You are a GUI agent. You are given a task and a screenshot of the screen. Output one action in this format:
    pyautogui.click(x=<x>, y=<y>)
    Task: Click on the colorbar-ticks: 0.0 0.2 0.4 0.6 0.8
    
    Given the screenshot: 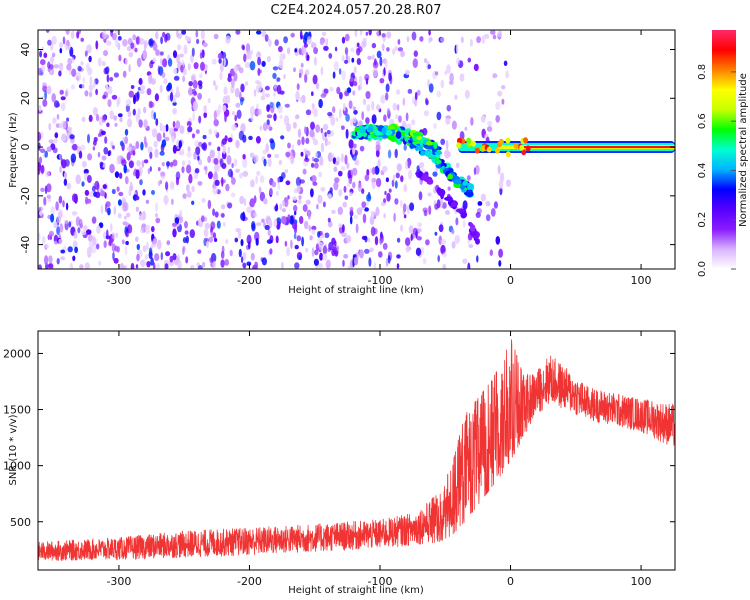 What is the action you would take?
    pyautogui.click(x=716, y=170)
    